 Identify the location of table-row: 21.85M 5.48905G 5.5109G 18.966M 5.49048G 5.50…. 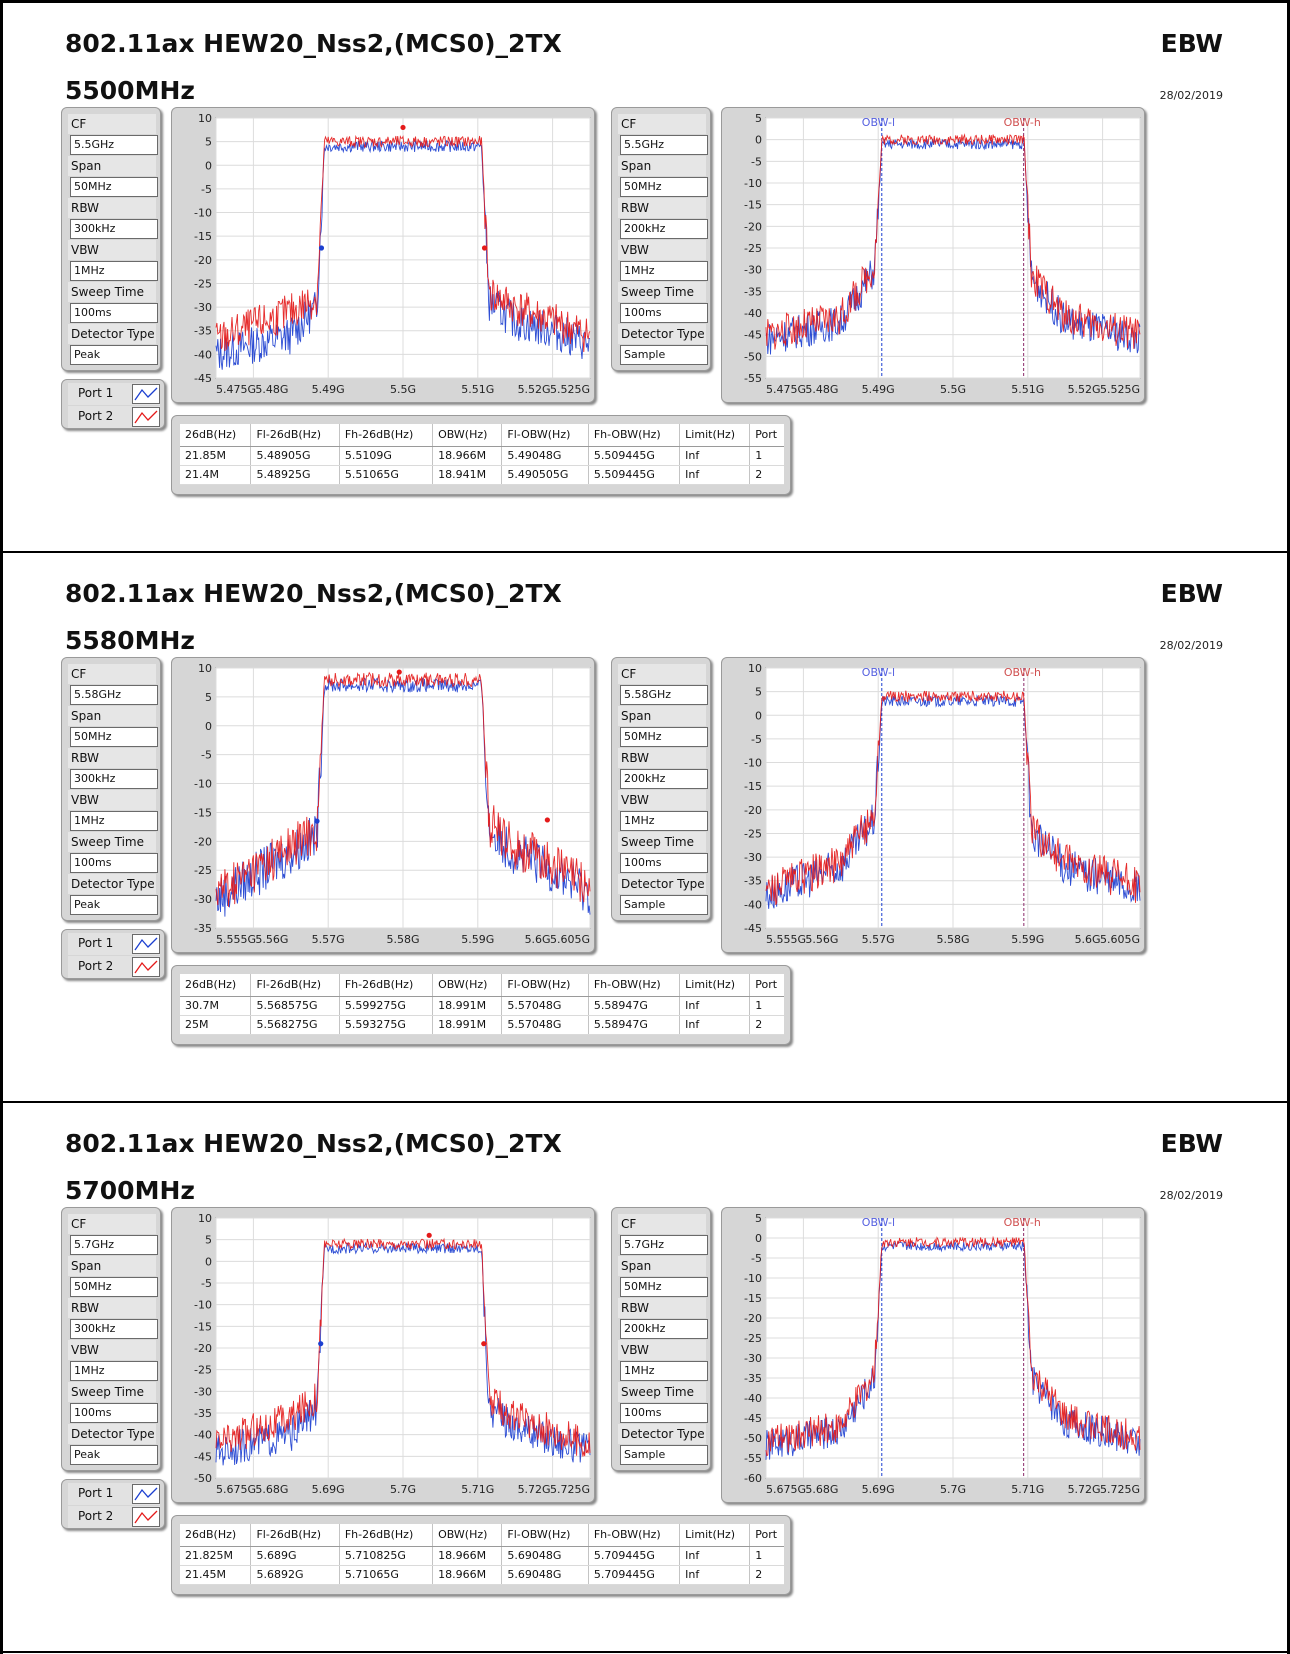
(482, 456).